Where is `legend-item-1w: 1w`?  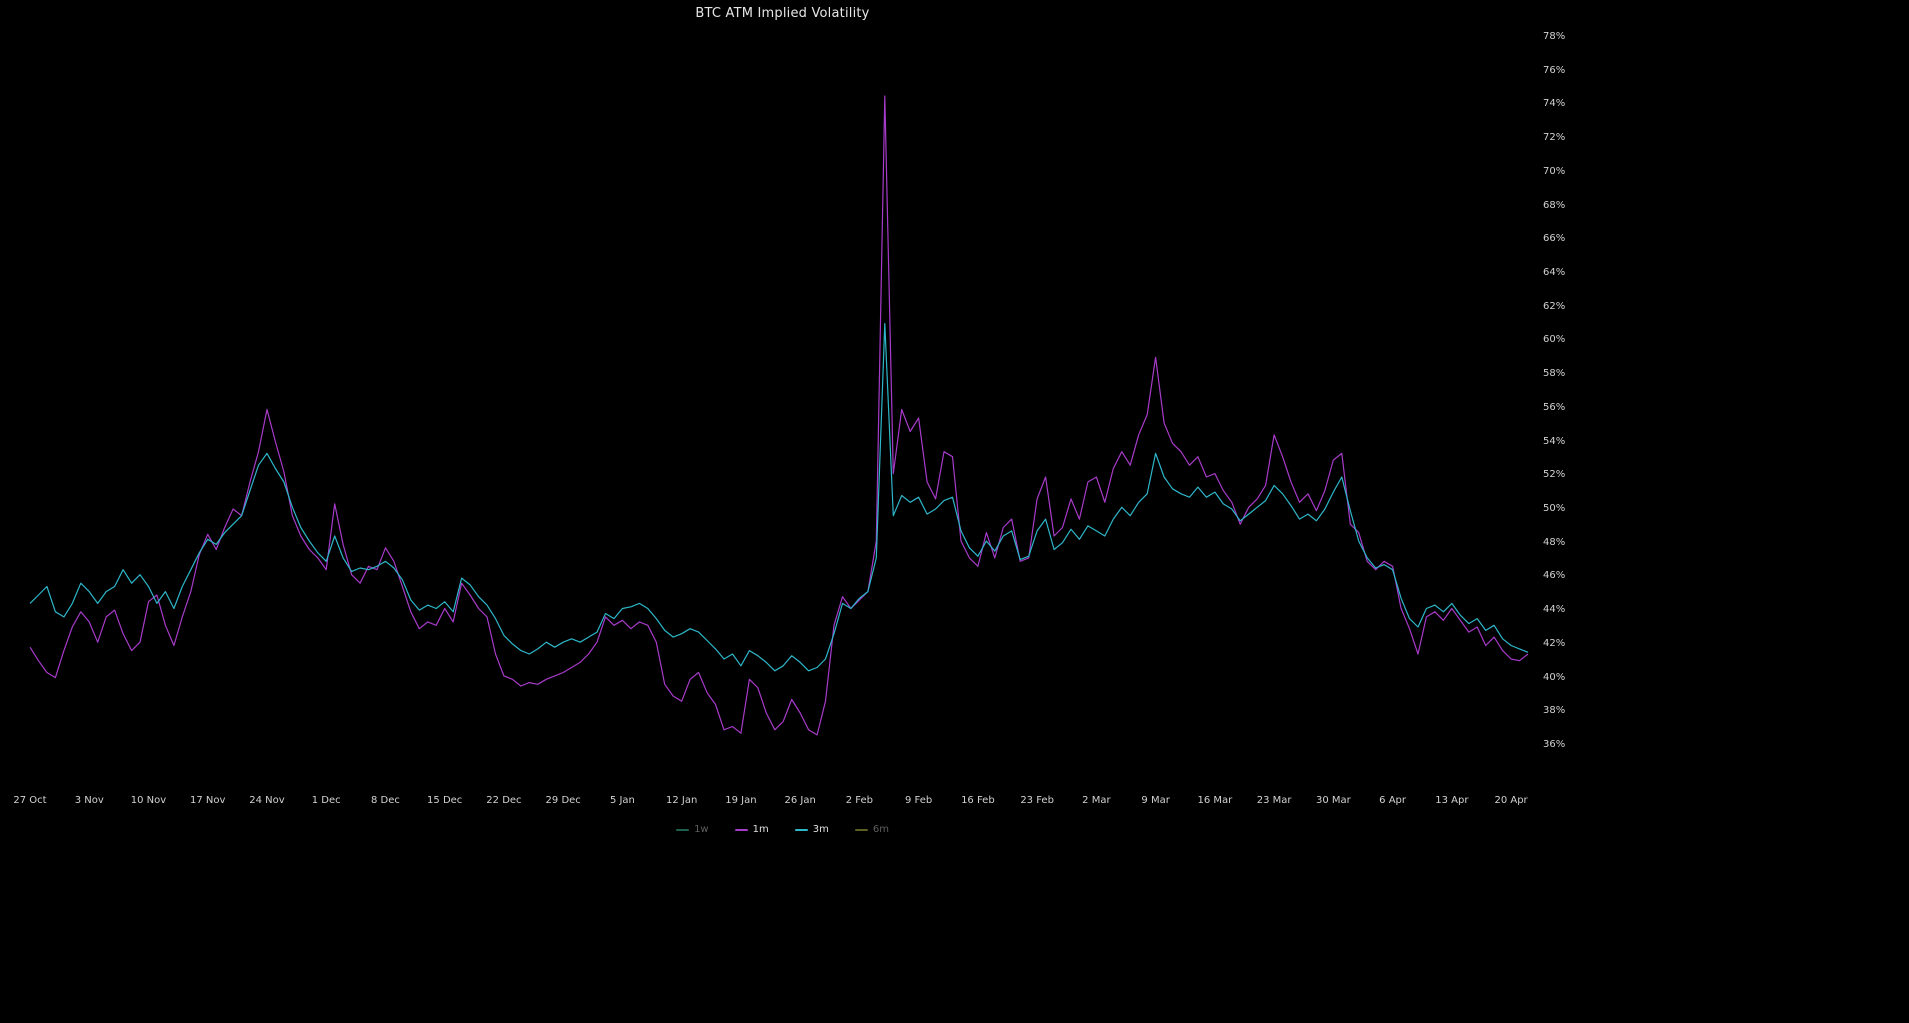
legend-item-1w: 1w is located at coordinates (692, 829).